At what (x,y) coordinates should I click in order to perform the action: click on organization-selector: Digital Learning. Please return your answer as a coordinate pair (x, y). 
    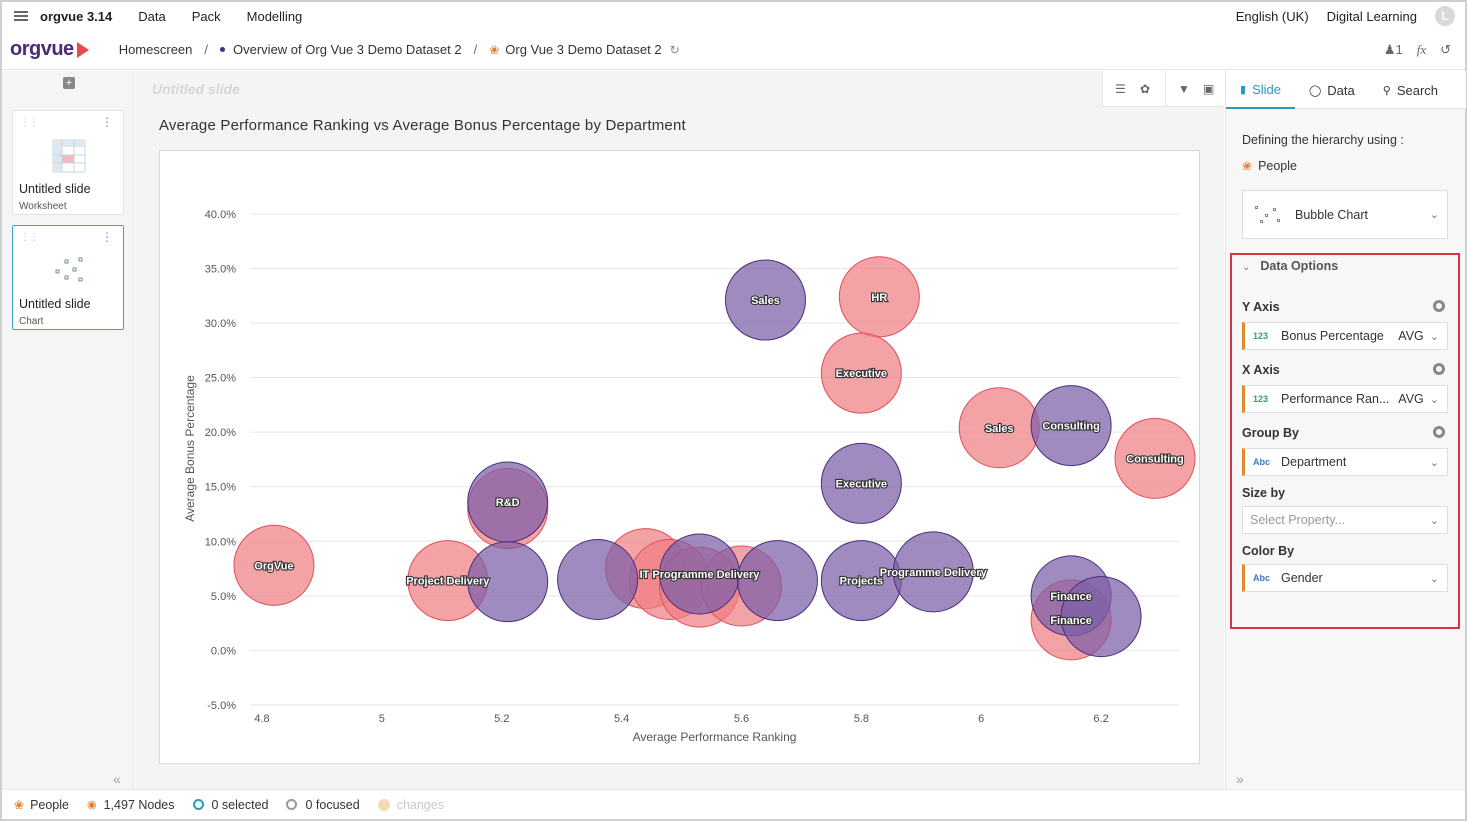
    Looking at the image, I should click on (1371, 16).